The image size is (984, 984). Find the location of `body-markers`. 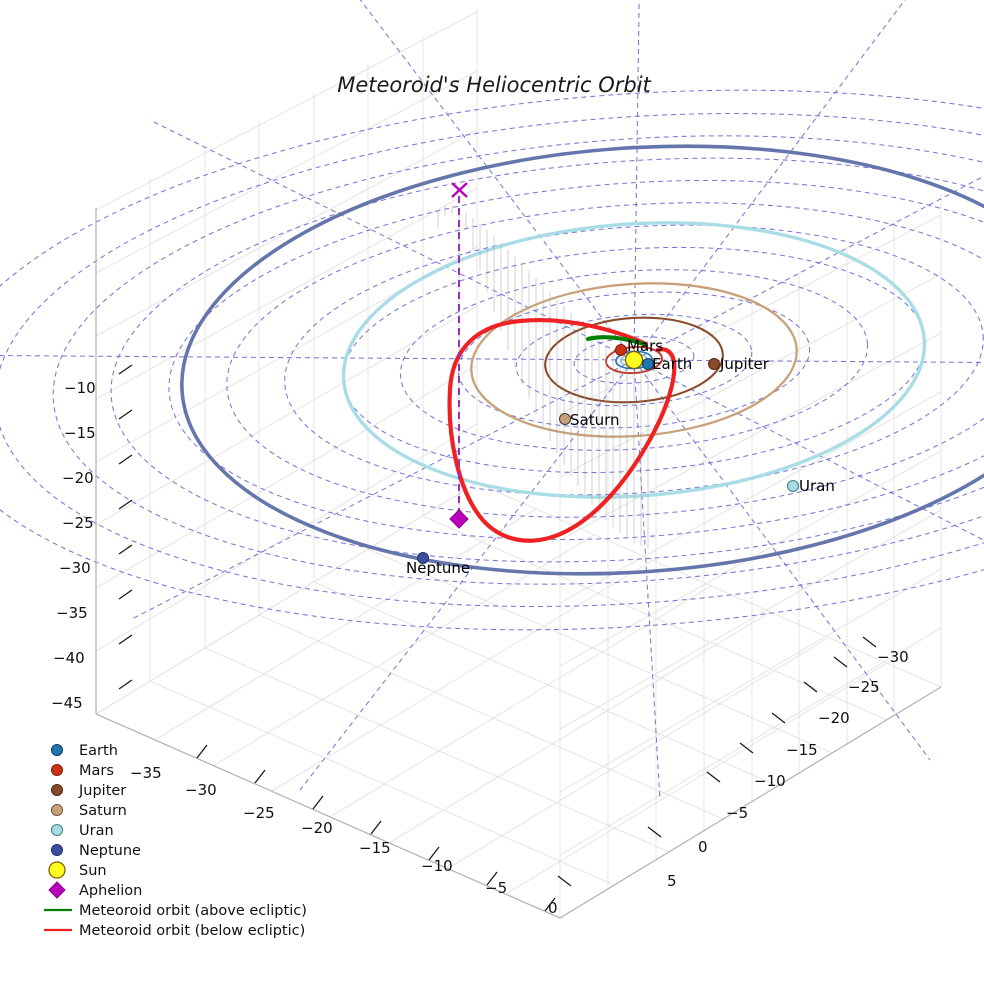

body-markers is located at coordinates (608, 454).